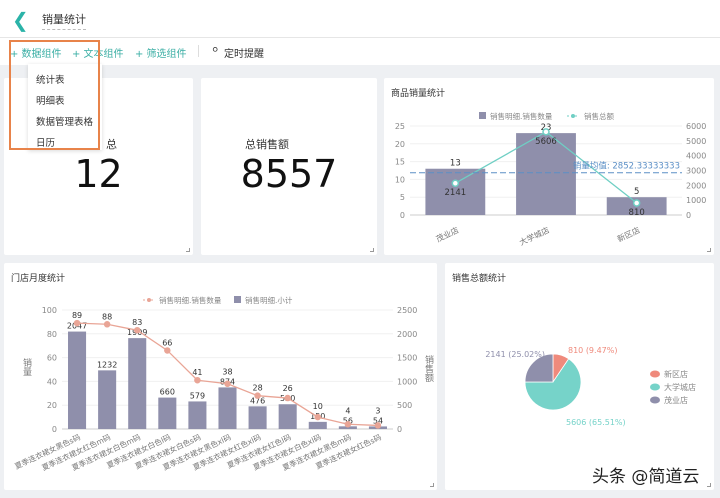 The image size is (720, 498). I want to click on y2-tick-label: 2000, so click(696, 185).